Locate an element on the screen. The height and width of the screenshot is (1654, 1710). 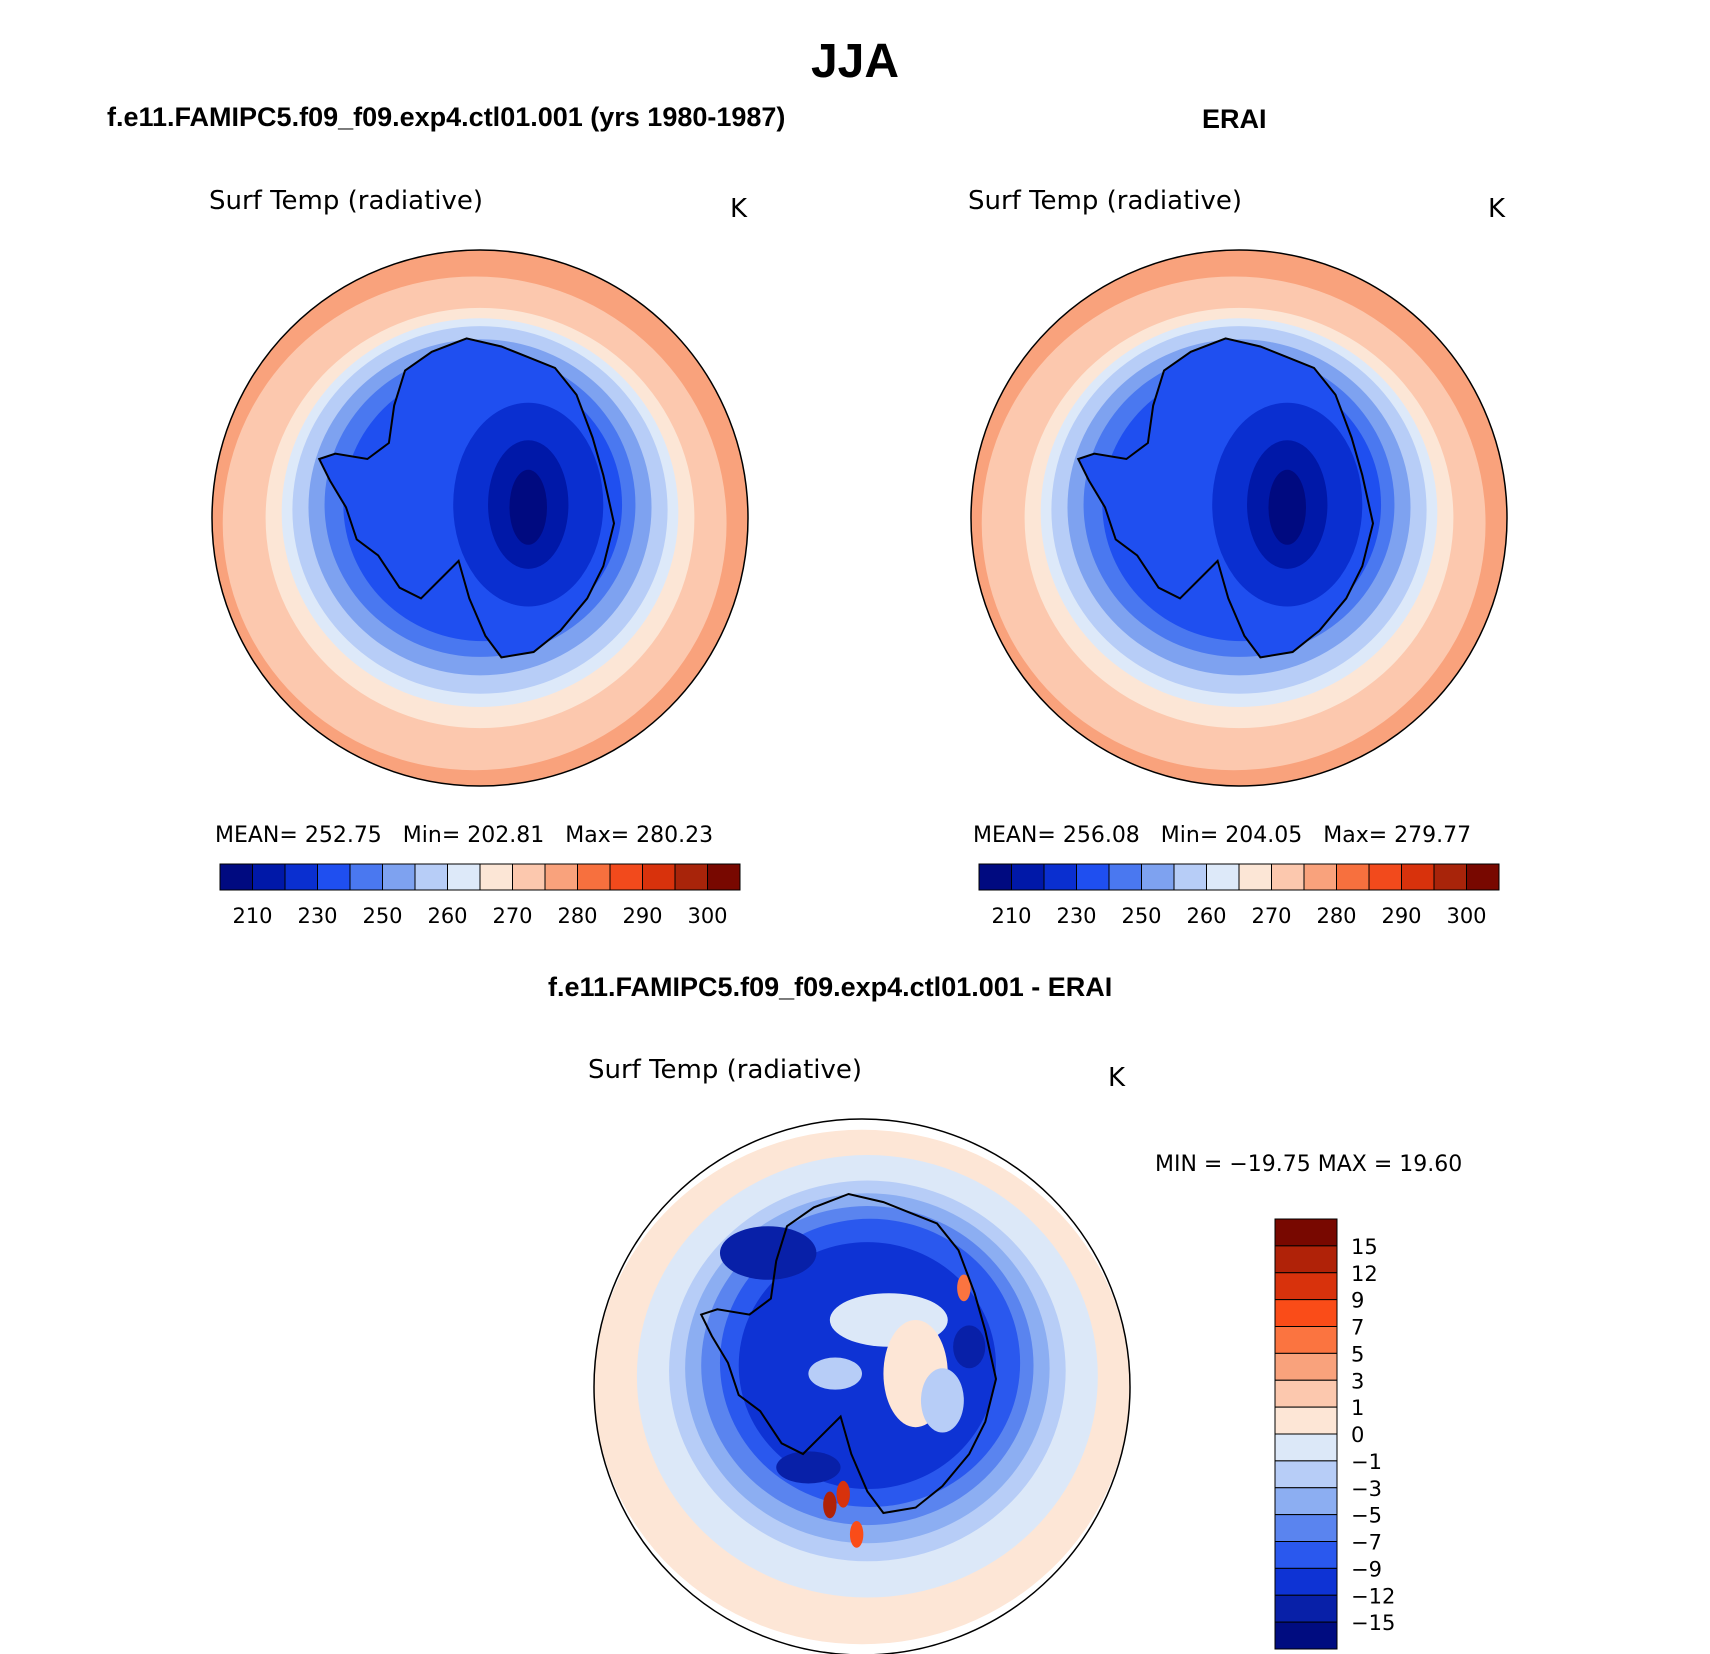
cbar-diff-tick-label: 12 is located at coordinates (1364, 1274).